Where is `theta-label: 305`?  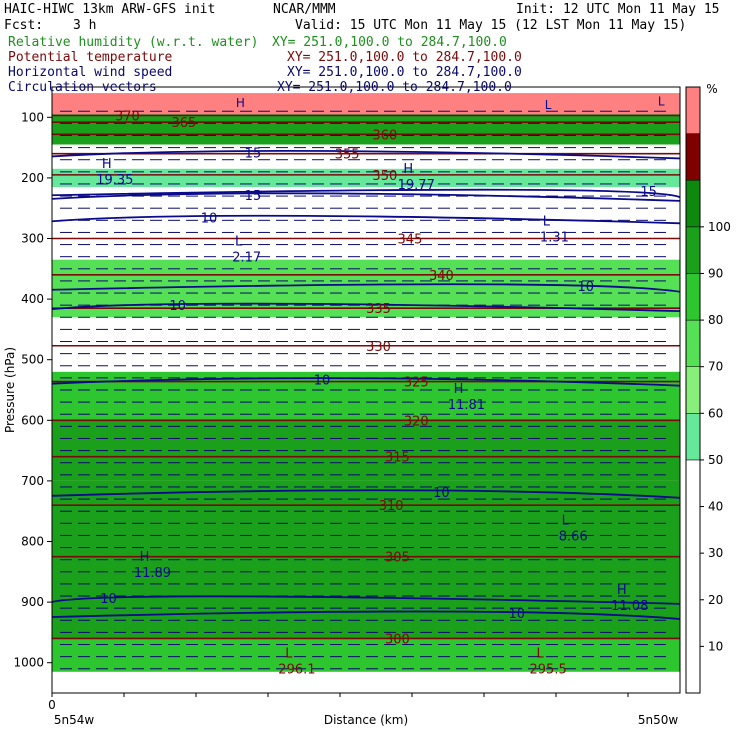 theta-label: 305 is located at coordinates (397, 558).